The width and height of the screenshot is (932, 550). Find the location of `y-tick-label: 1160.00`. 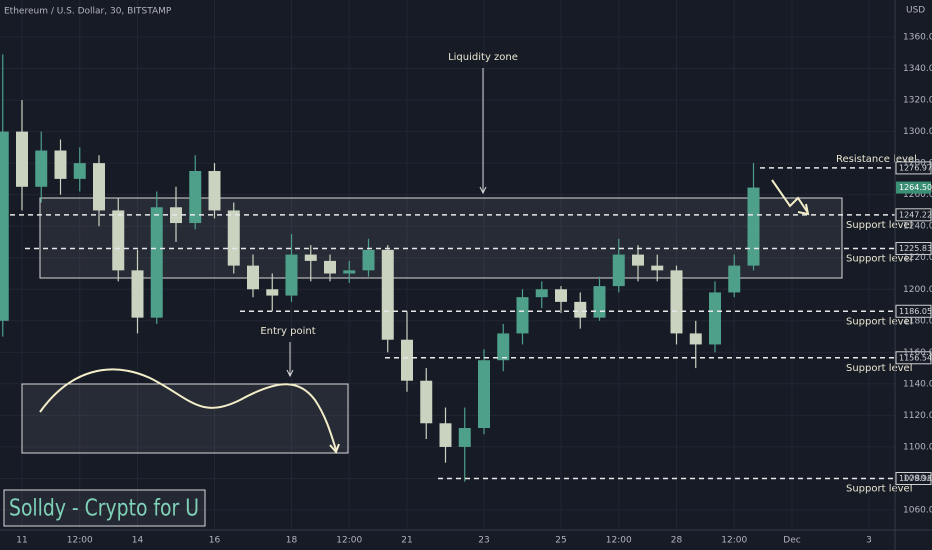

y-tick-label: 1160.00 is located at coordinates (917, 353).